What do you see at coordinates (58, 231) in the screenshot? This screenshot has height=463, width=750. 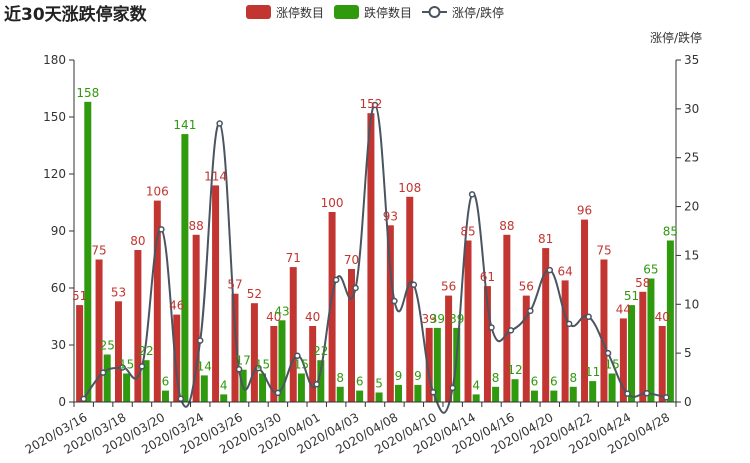 I see `left-axis-tick-label: 90` at bounding box center [58, 231].